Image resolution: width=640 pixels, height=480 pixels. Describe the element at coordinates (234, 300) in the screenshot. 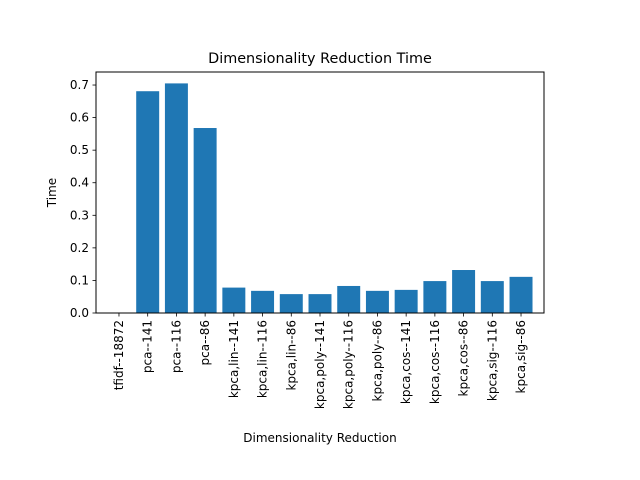

I see `bar-kpca,lin--141` at that location.